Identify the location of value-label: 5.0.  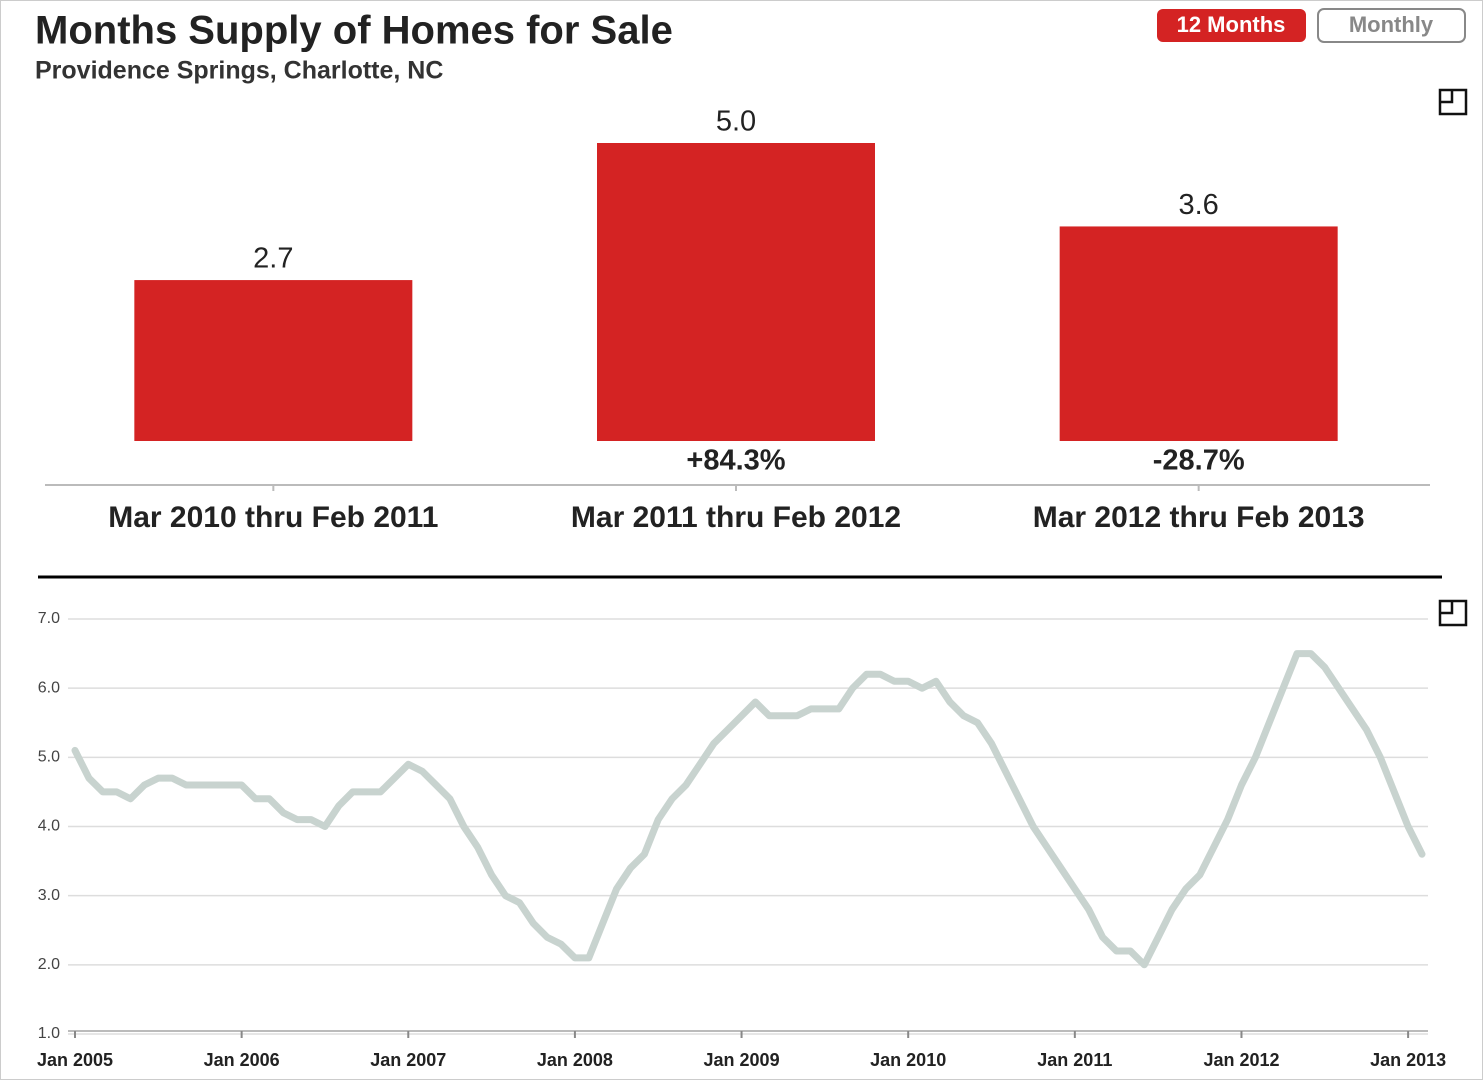
(736, 122).